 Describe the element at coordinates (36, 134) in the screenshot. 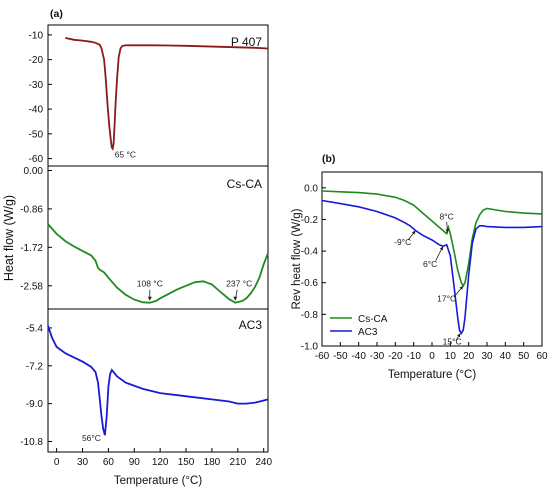

I see `y-tick-label: -50` at that location.